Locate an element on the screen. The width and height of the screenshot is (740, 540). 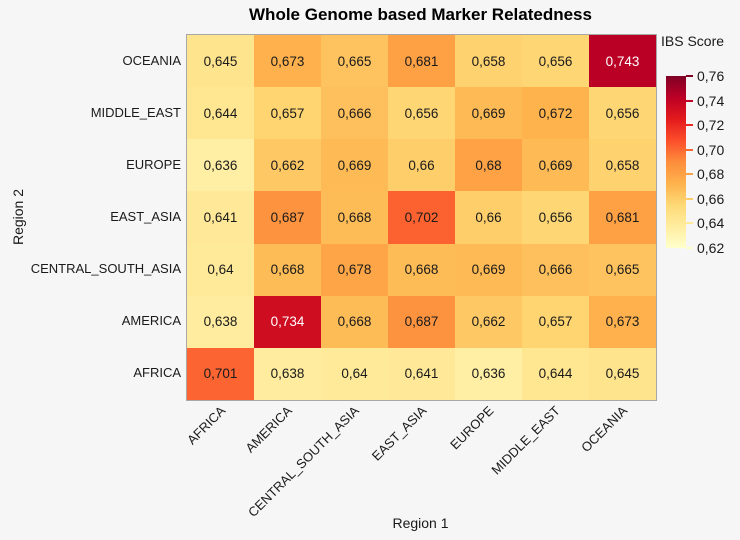
x-axis-title: Region 1 is located at coordinates (420, 523).